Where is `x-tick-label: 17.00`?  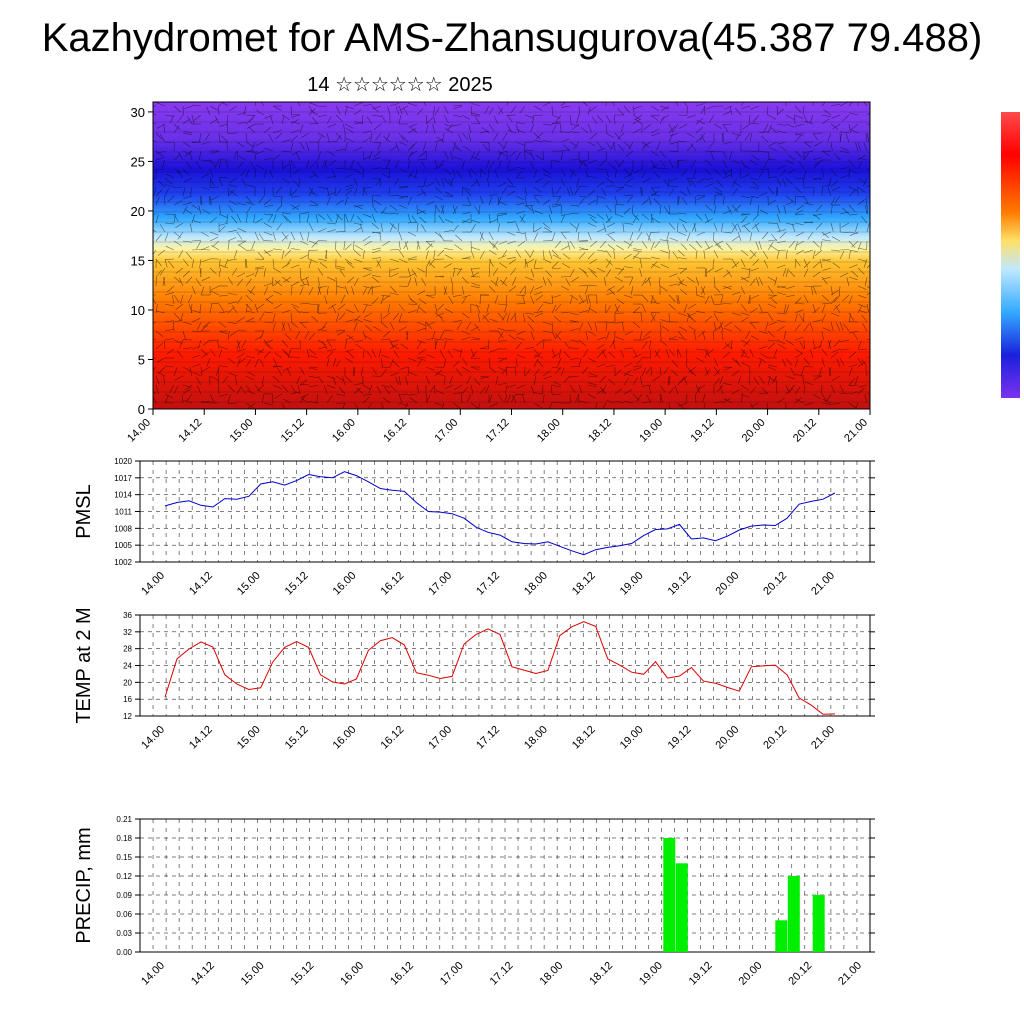 x-tick-label: 17.00 is located at coordinates (440, 738).